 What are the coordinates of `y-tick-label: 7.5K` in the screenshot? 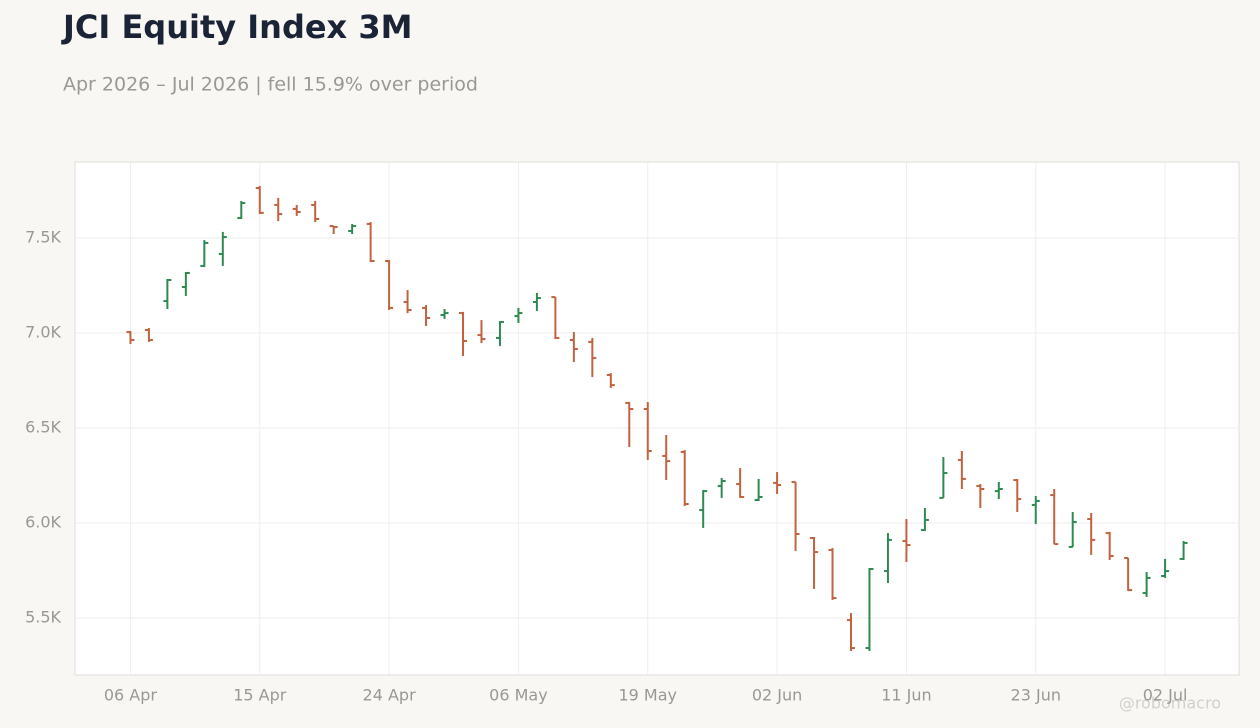 It's located at (43, 237).